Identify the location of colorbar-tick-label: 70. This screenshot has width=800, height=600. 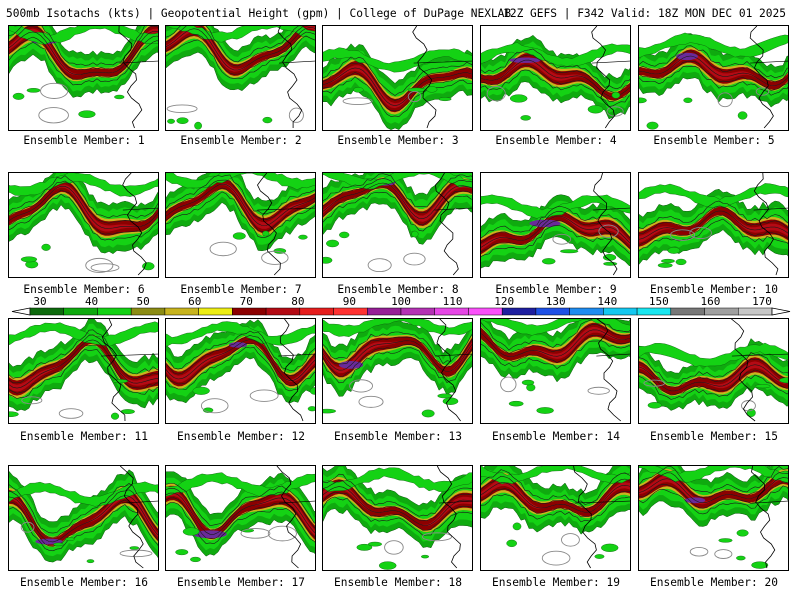
(246, 302).